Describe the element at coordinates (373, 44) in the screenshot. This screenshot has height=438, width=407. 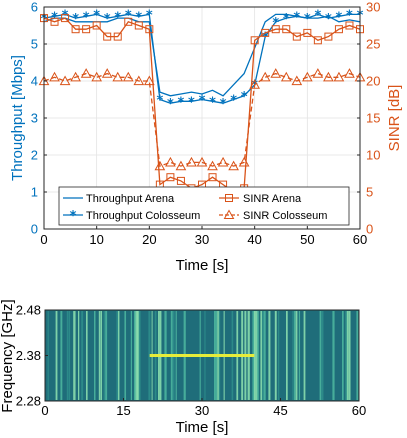
I see `y-right-tick-label: 25` at that location.